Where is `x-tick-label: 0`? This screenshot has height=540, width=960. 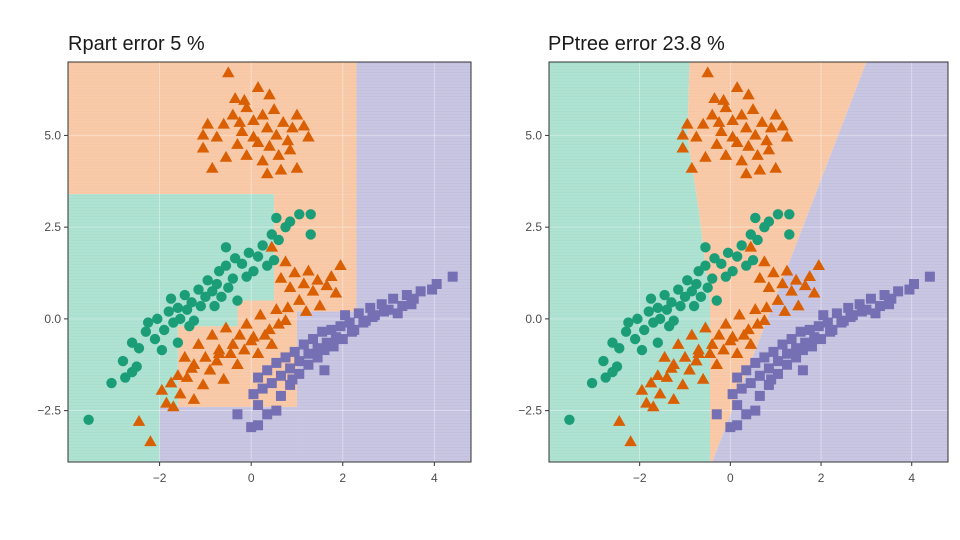
x-tick-label: 0 is located at coordinates (251, 478).